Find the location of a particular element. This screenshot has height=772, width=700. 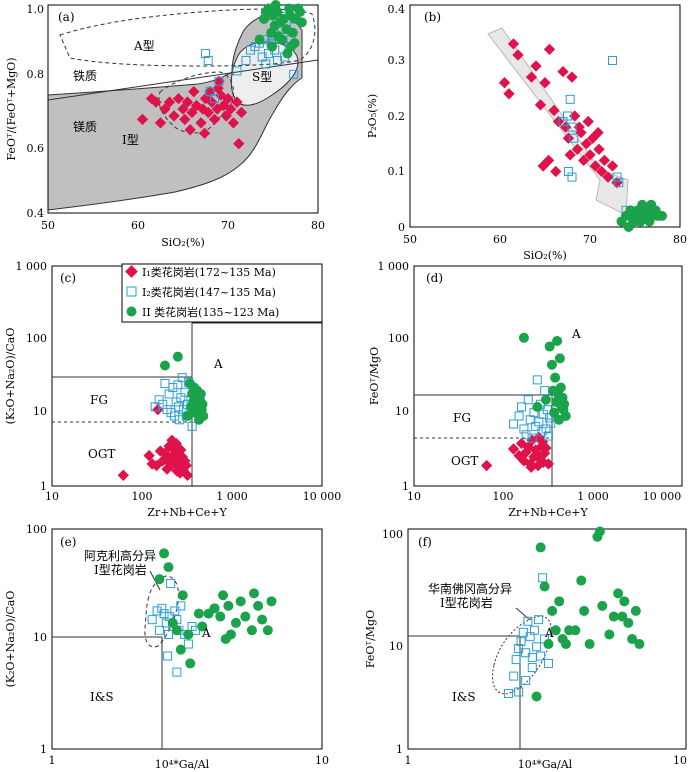

panel-a-ylabel: FeOᵀ/(FeOᵀ+MgO) is located at coordinates (11, 108).